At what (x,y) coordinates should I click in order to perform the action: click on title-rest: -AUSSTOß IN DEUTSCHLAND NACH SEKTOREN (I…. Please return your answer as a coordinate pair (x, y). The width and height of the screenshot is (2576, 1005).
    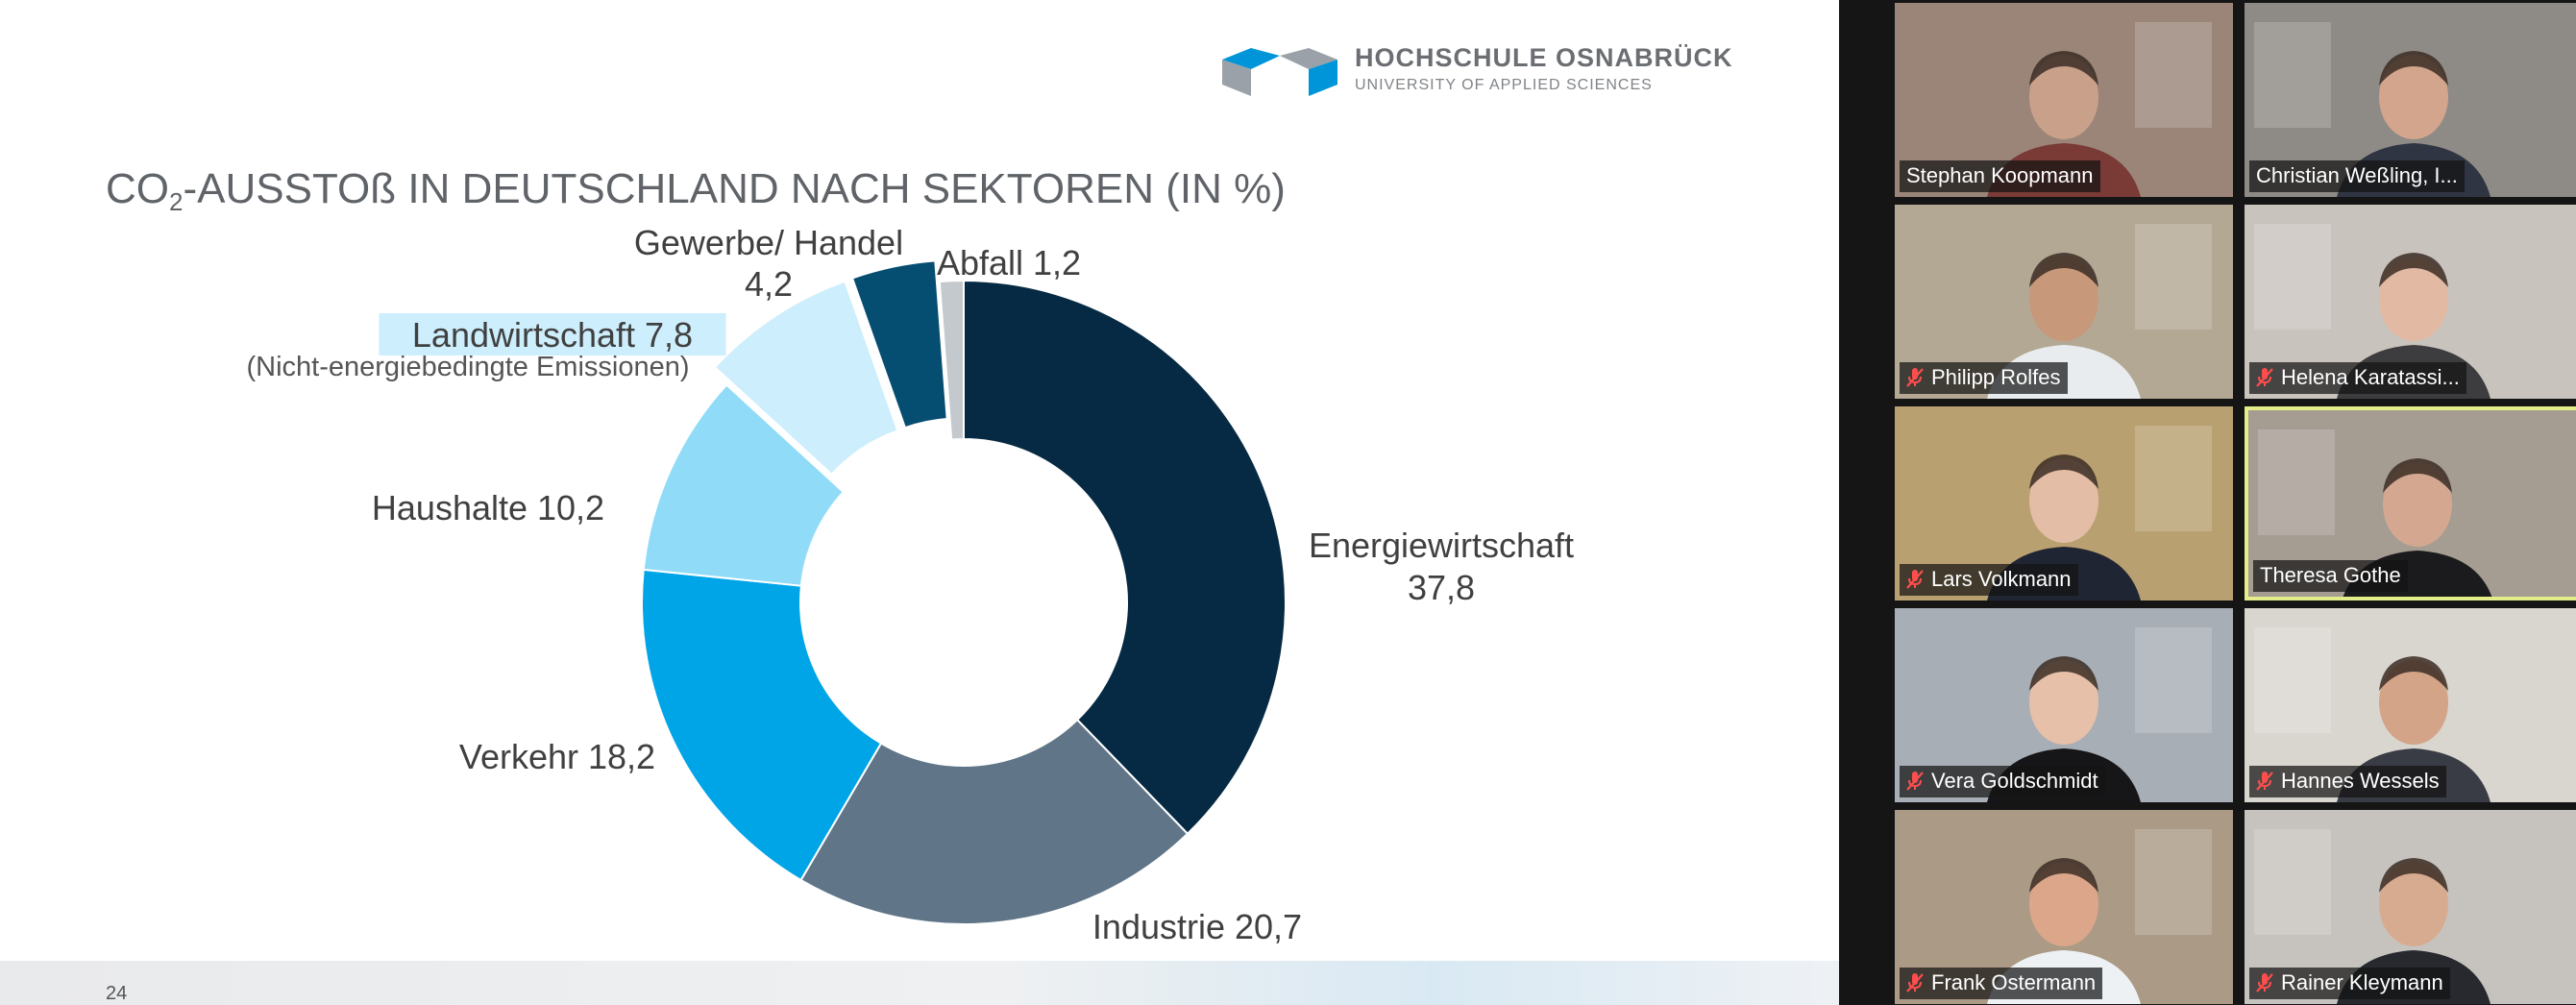
    Looking at the image, I should click on (734, 188).